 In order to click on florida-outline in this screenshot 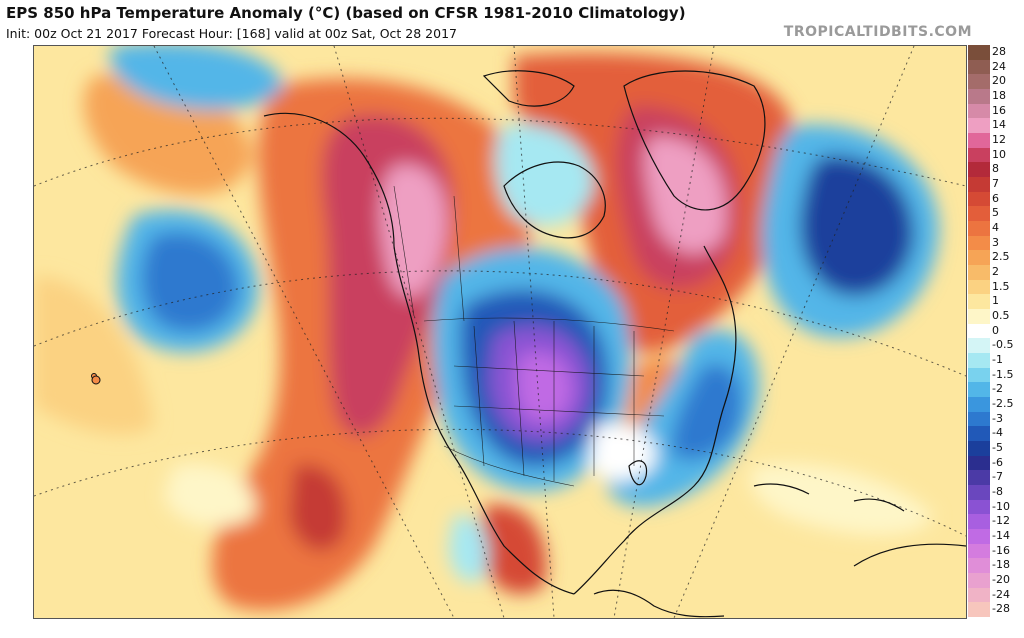, I will do `click(638, 473)`.